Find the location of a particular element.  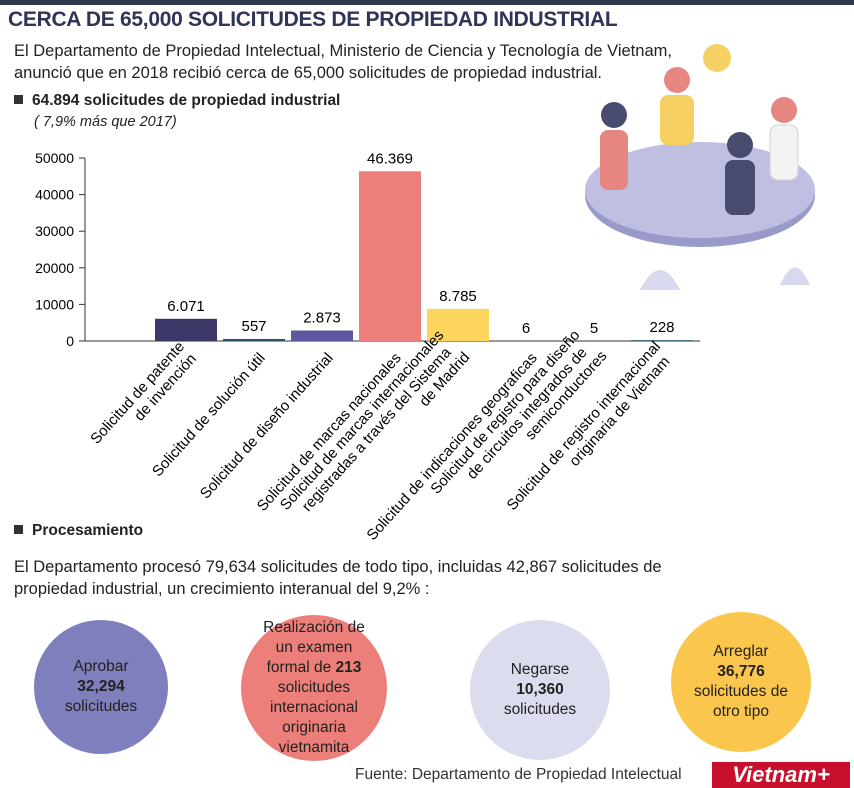

chart-subtitle: ( 7,9% más que 2017) is located at coordinates (105, 122).